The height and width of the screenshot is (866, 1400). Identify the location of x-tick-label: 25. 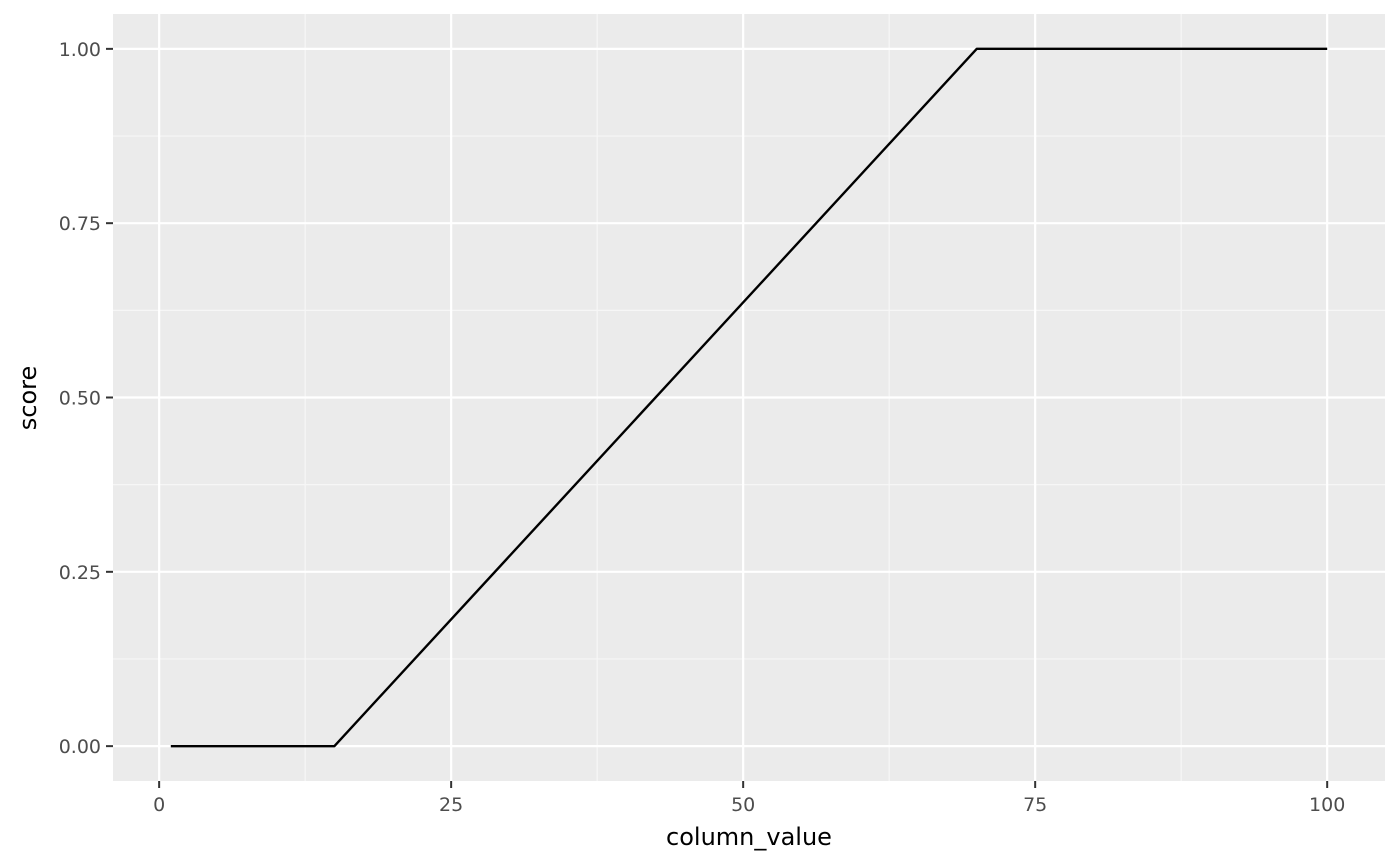
(451, 805).